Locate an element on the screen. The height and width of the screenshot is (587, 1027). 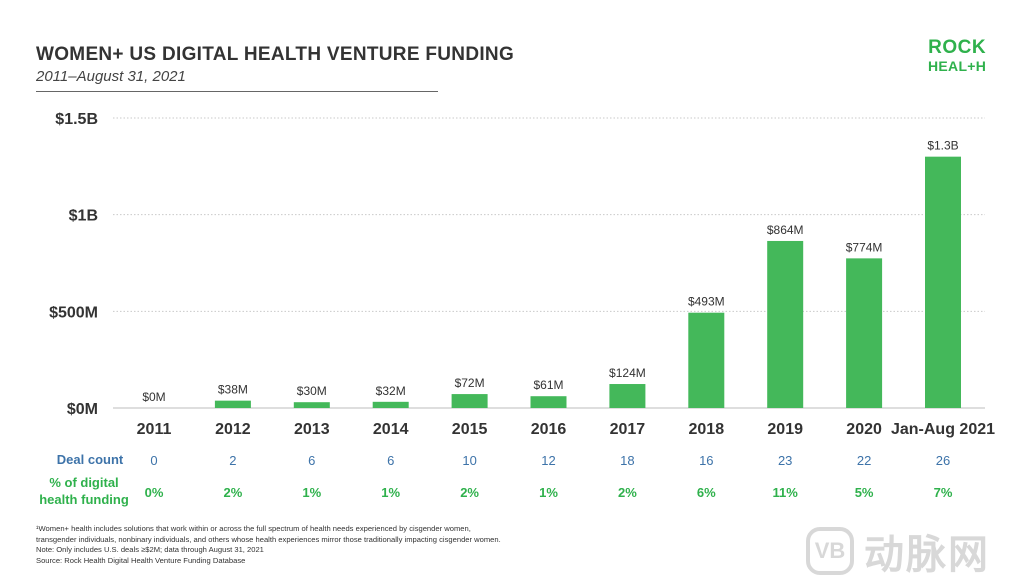
logo-line-2: HEAL+H is located at coordinates (957, 66).